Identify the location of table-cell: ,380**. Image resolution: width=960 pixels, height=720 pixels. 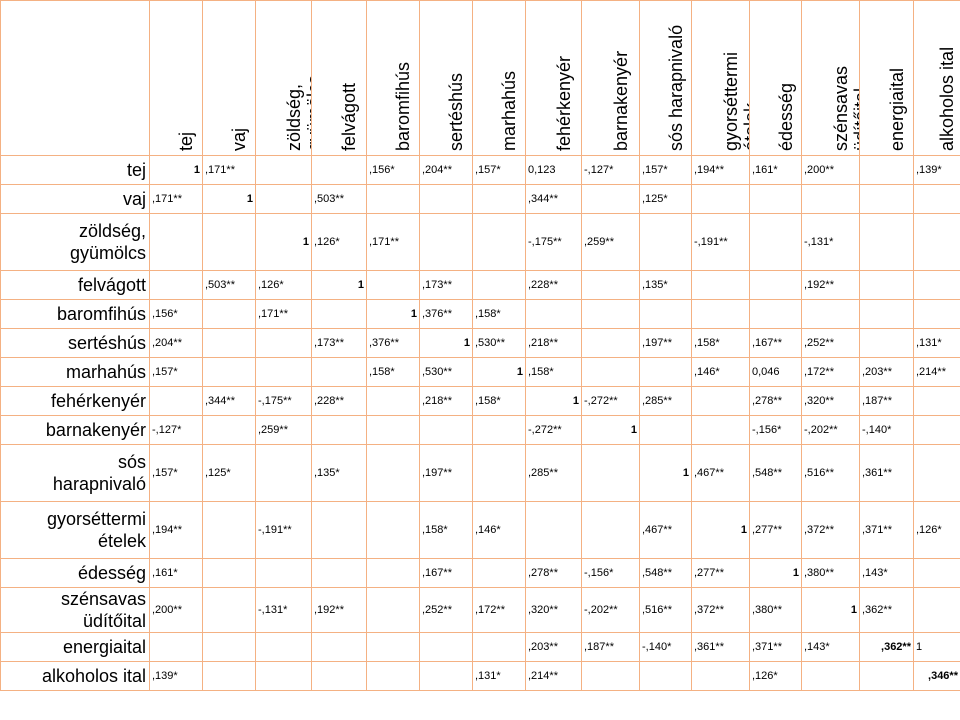
(830, 573).